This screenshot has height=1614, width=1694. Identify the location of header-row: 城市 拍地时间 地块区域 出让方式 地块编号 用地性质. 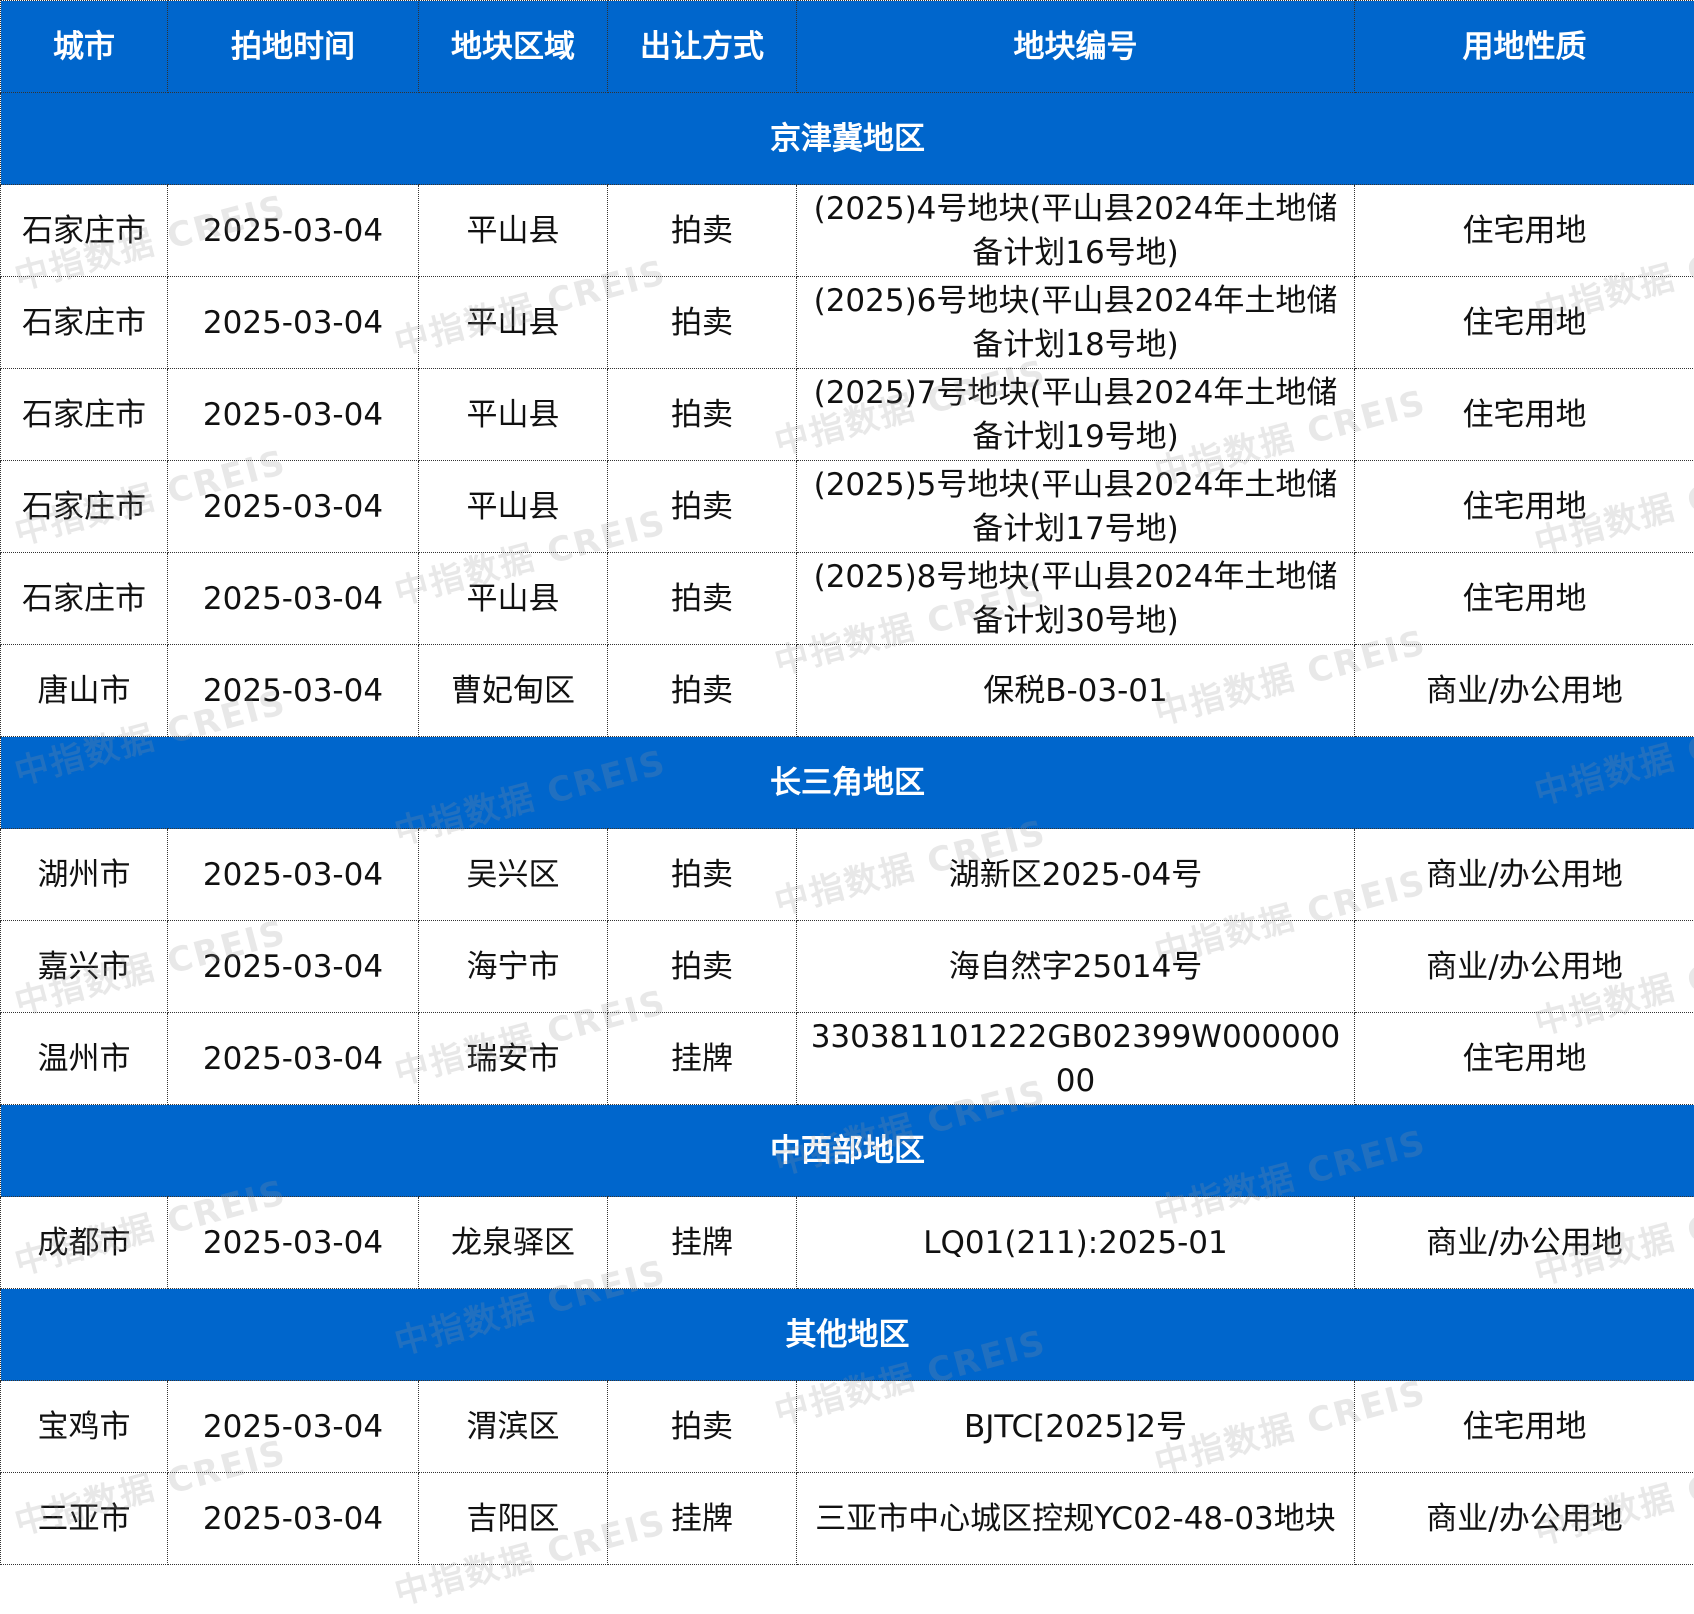
(847, 47).